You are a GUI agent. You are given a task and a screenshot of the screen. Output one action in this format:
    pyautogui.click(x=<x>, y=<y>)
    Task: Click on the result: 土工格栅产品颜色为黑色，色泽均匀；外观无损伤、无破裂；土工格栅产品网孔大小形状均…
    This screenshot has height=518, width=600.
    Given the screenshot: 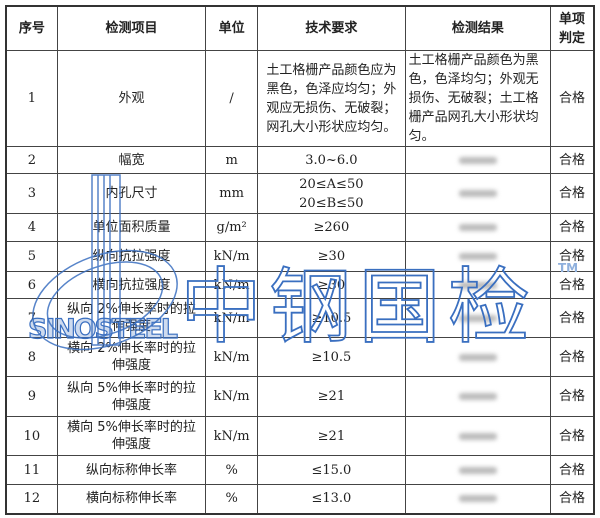 What is the action you would take?
    pyautogui.click(x=478, y=98)
    